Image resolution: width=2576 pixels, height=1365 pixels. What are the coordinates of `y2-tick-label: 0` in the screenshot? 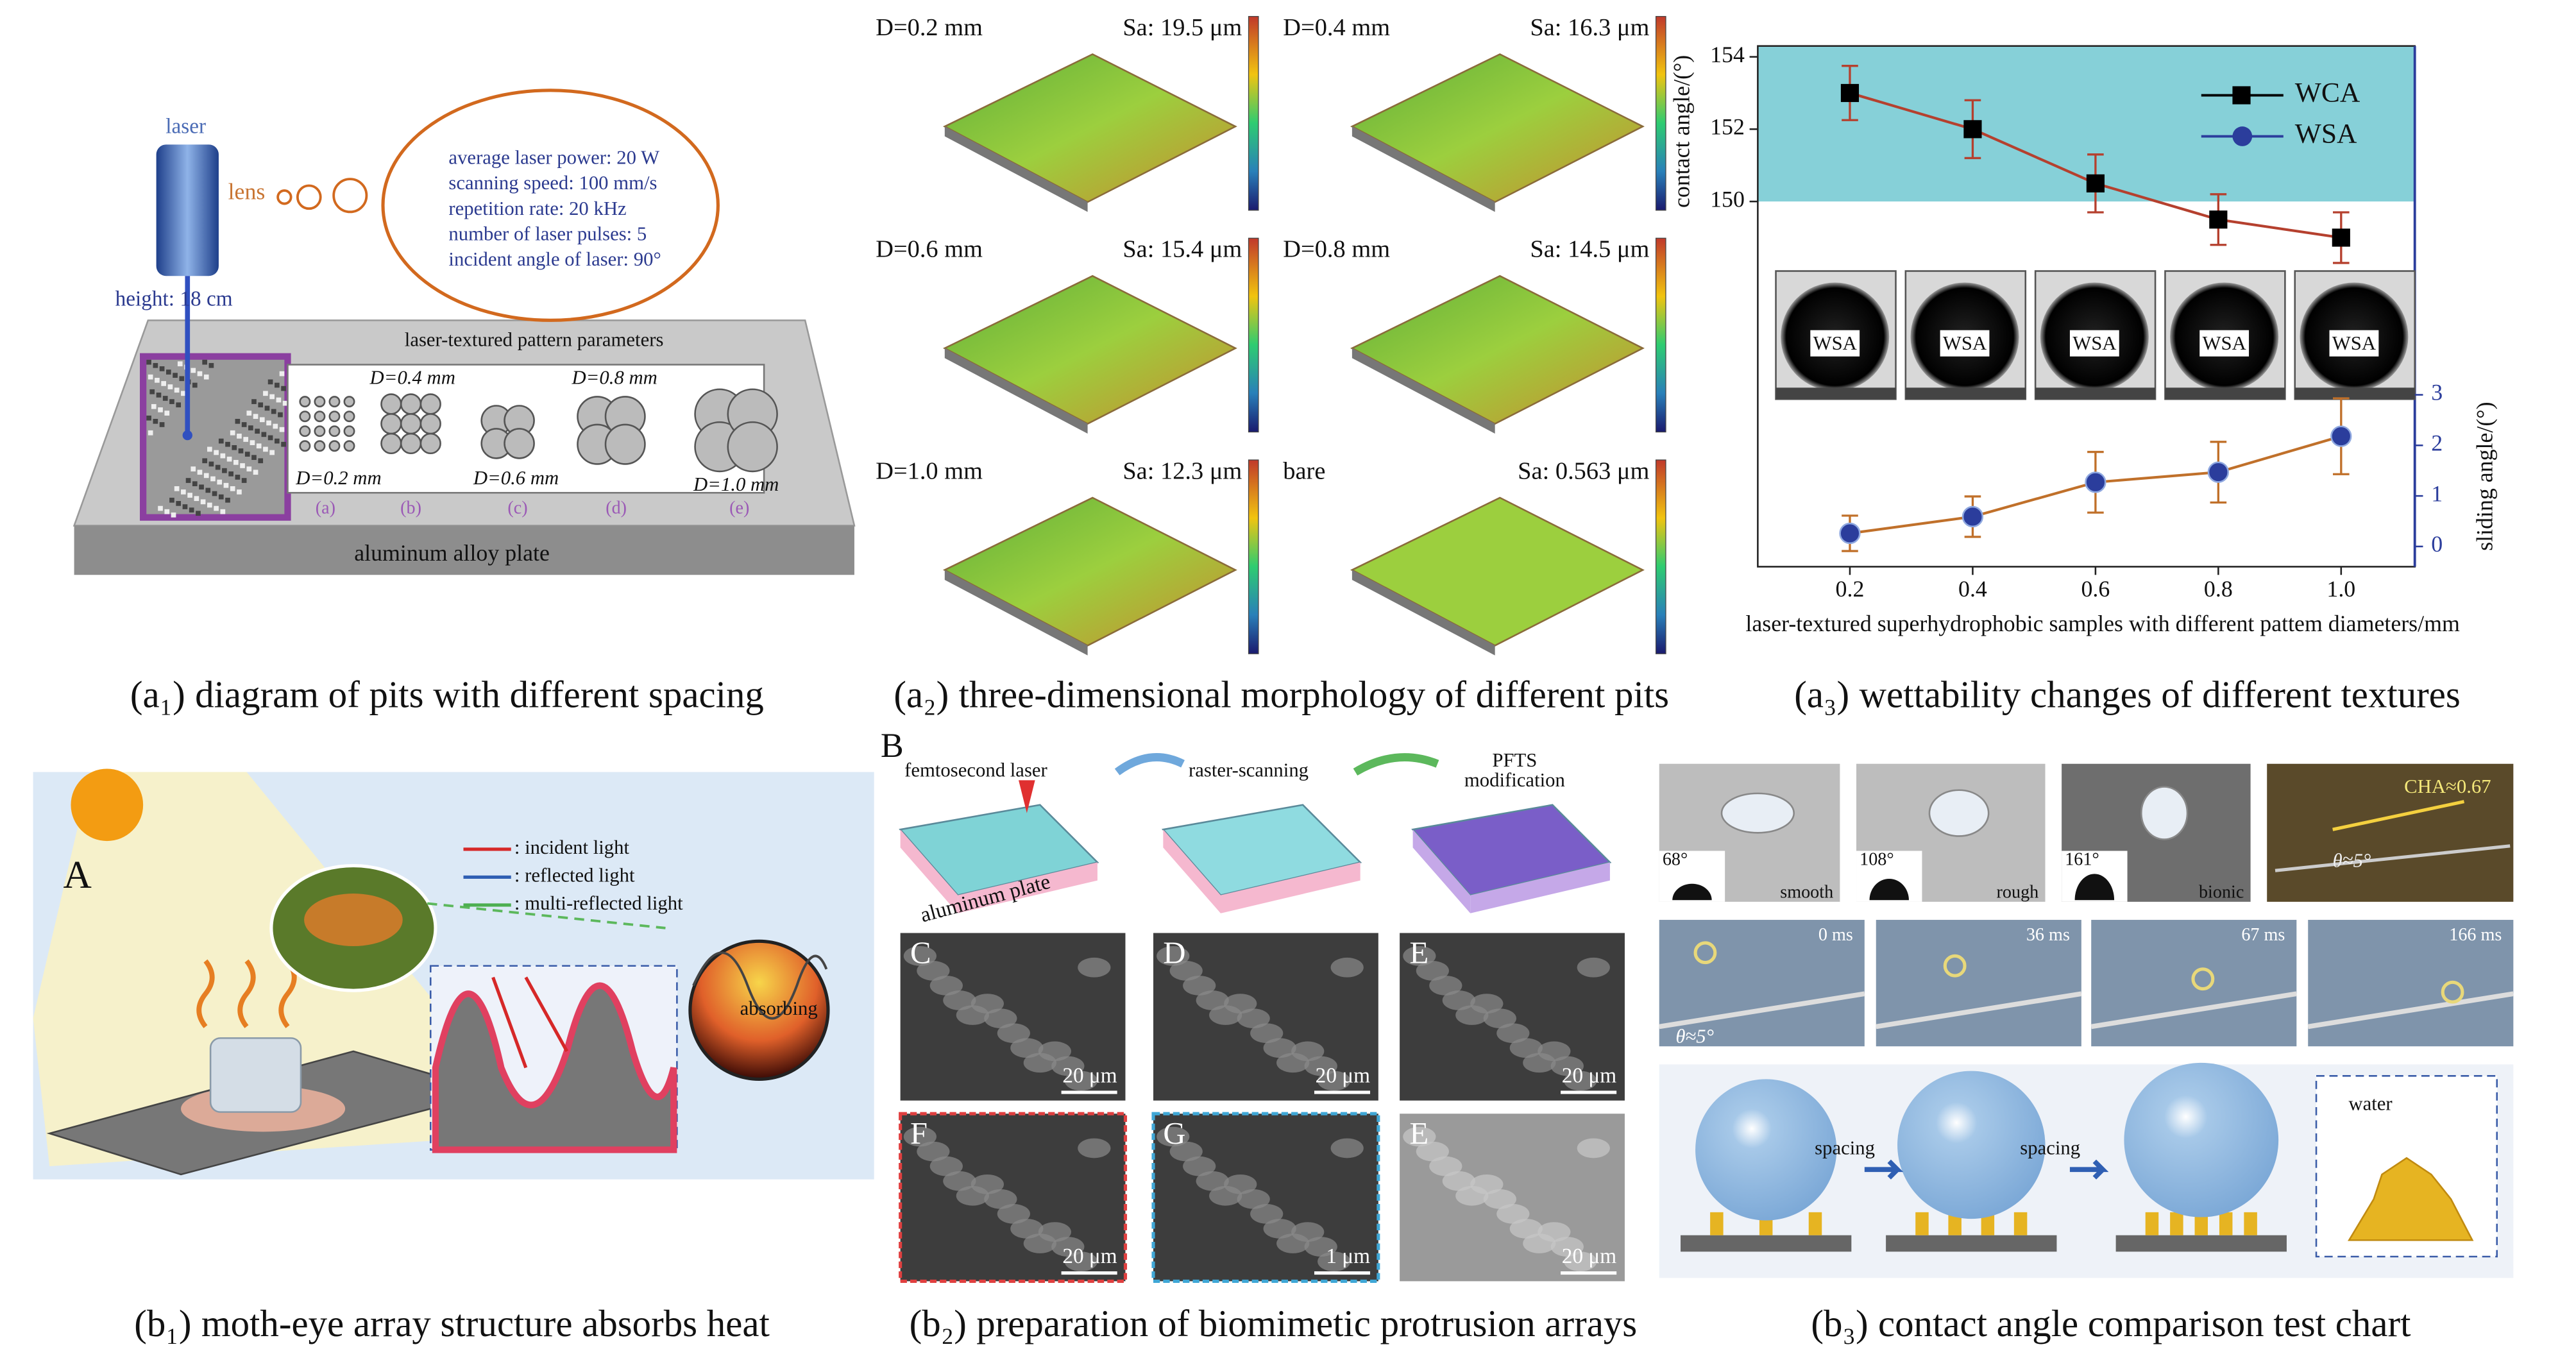 It's located at (2437, 544).